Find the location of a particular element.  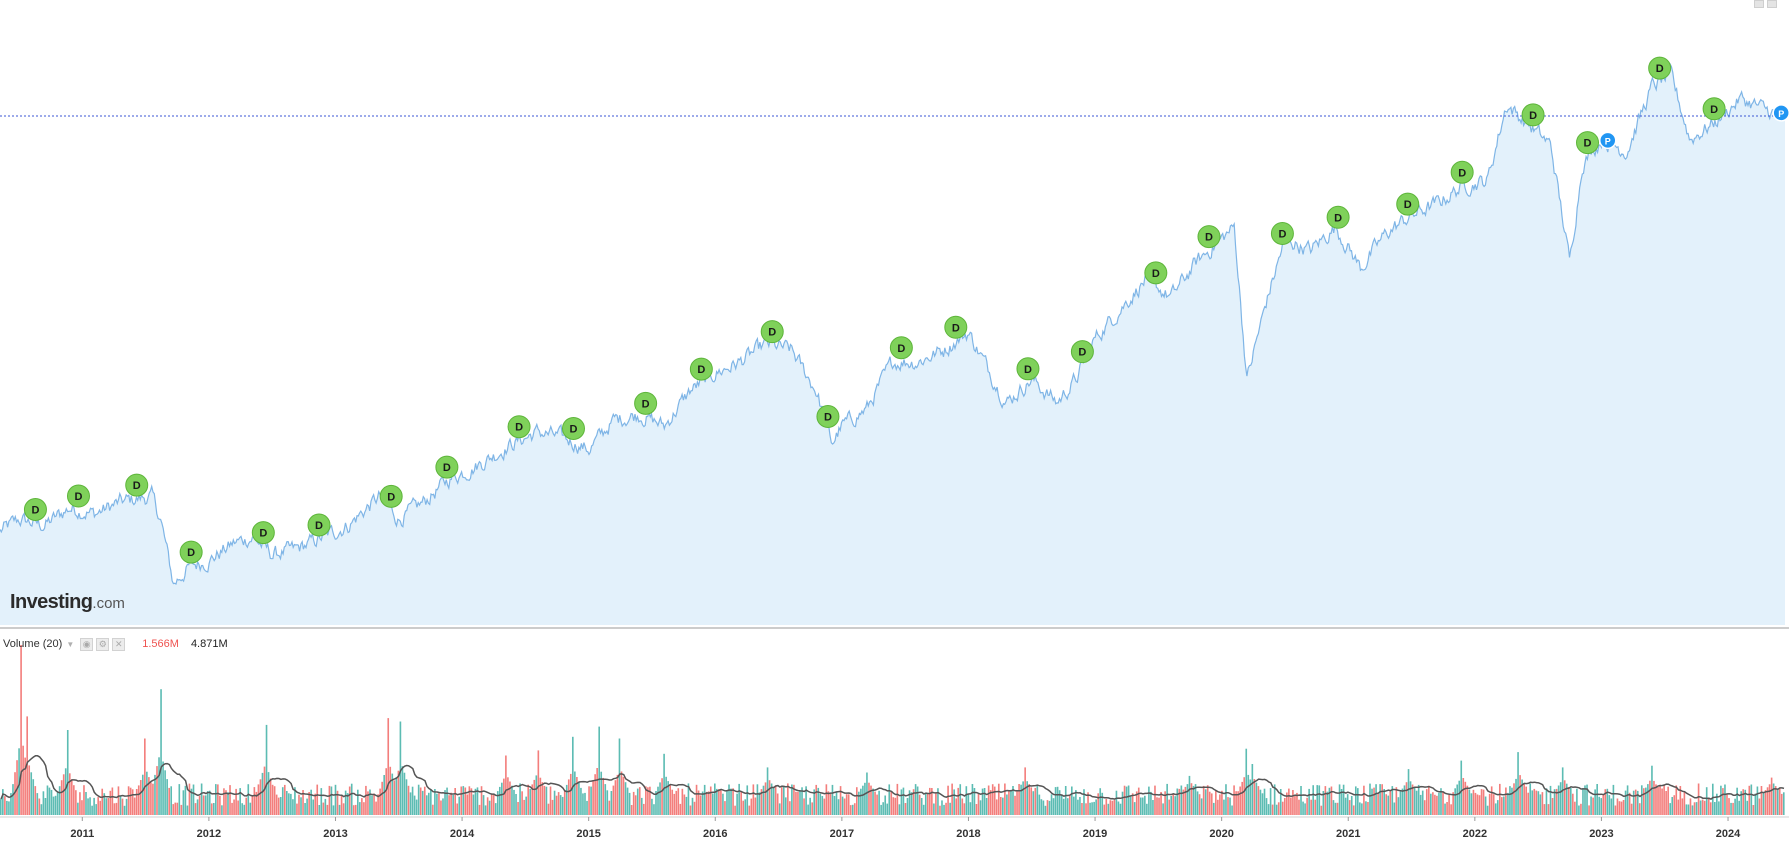

hide-indicator-icon: ◉ is located at coordinates (87, 644).